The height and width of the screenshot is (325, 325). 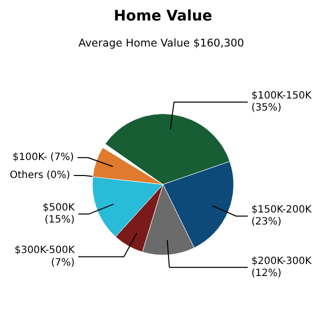 I want to click on chart-title: Home Value, so click(x=163, y=16).